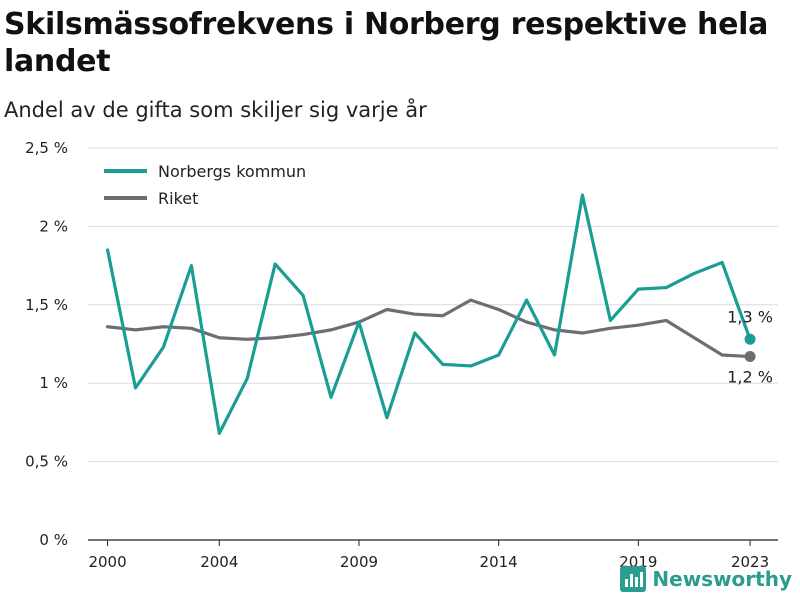 The height and width of the screenshot is (600, 800). I want to click on y-axis: 0 % 0,5 % 1 % 1,5 % 2 % 2,5 %, so click(46, 344).